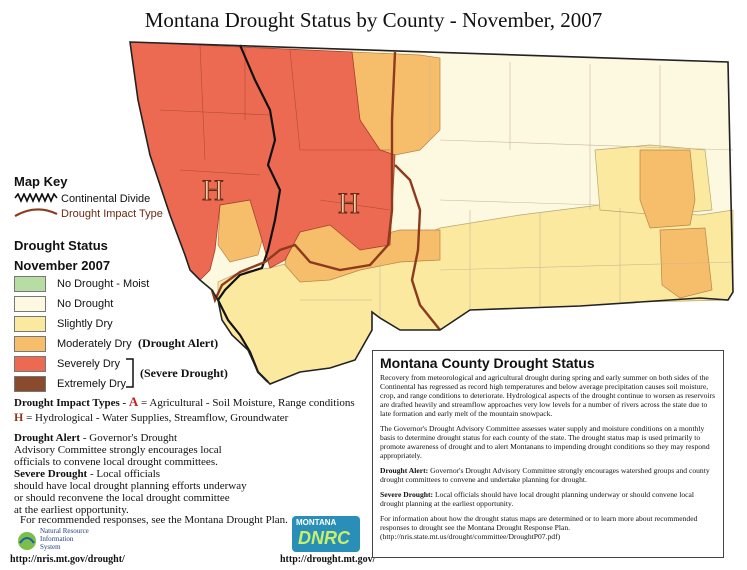 The width and height of the screenshot is (747, 570). What do you see at coordinates (328, 559) in the screenshot?
I see `drought-url-link: http://drought.mt.gov/` at bounding box center [328, 559].